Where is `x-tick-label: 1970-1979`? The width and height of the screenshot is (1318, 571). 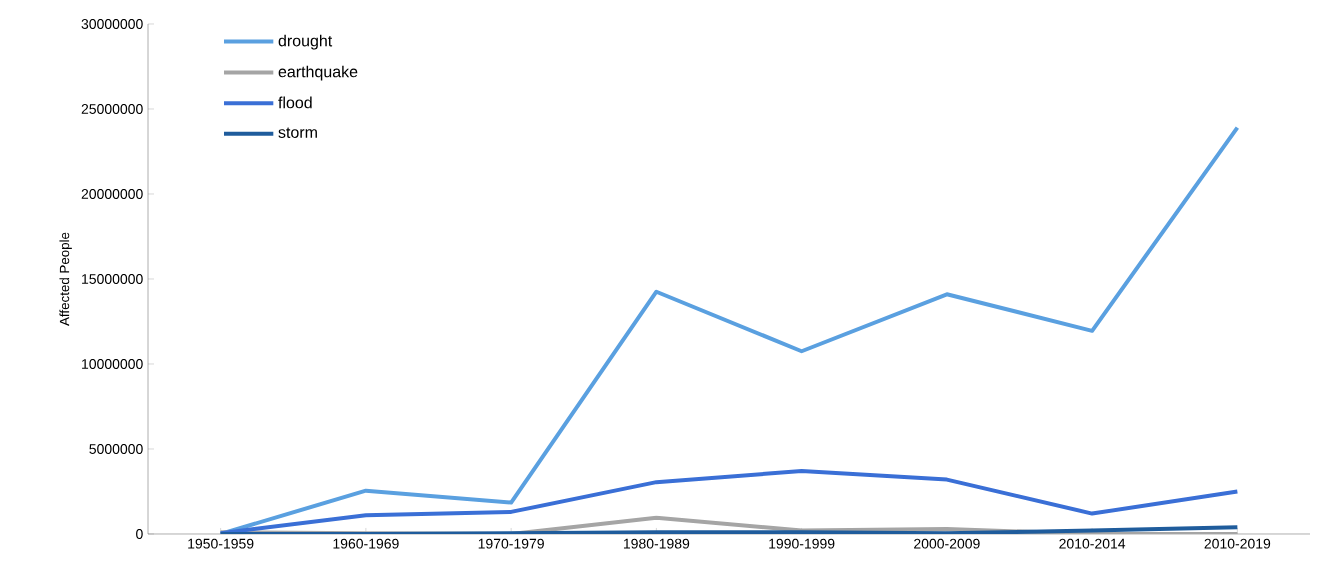
x-tick-label: 1970-1979 is located at coordinates (511, 543).